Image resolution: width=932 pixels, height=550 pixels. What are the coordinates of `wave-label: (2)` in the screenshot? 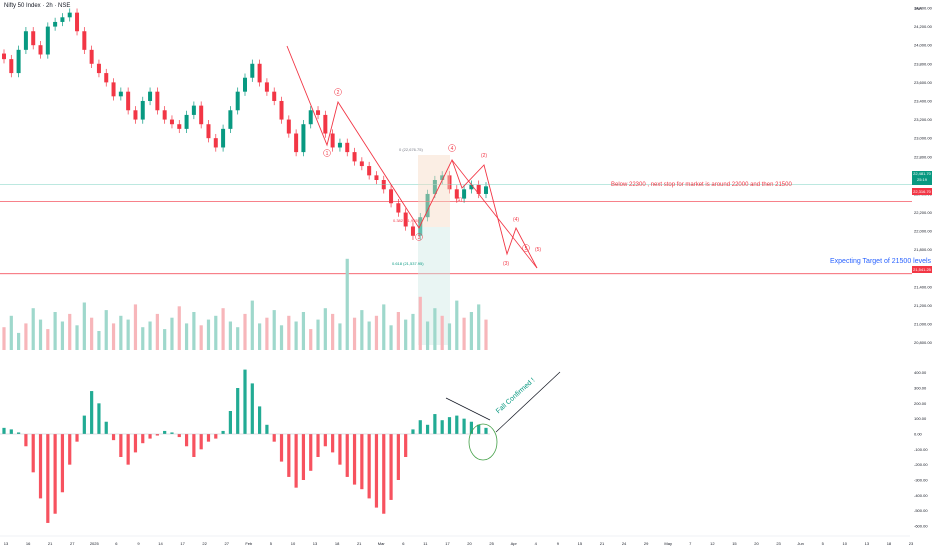 It's located at (484, 156).